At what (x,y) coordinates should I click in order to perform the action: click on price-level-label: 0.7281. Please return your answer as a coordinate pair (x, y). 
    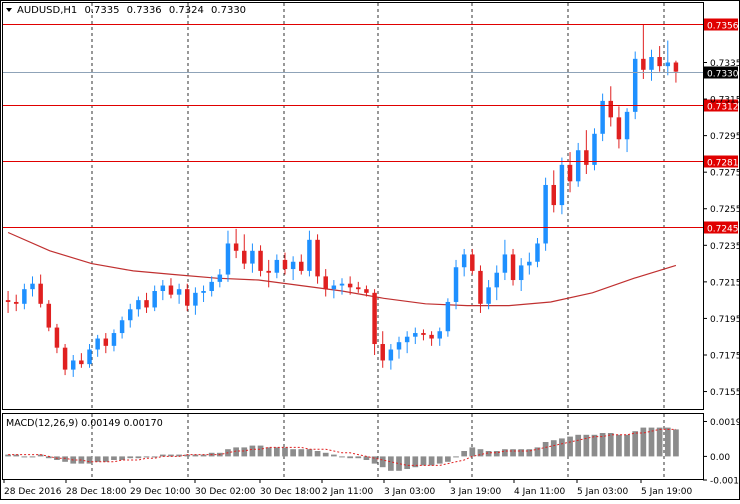
    Looking at the image, I should click on (723, 164).